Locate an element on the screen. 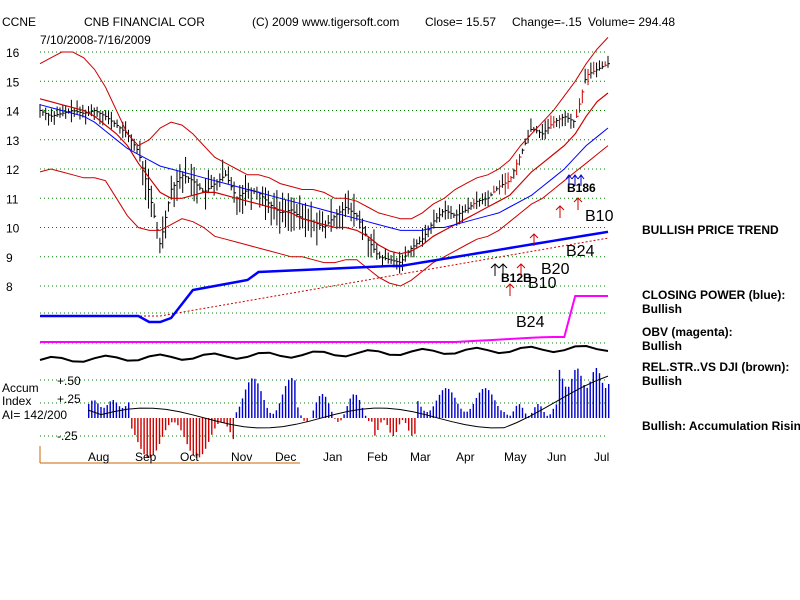 The width and height of the screenshot is (800, 600). accum-label-3: AI= 142/200 is located at coordinates (34, 415).